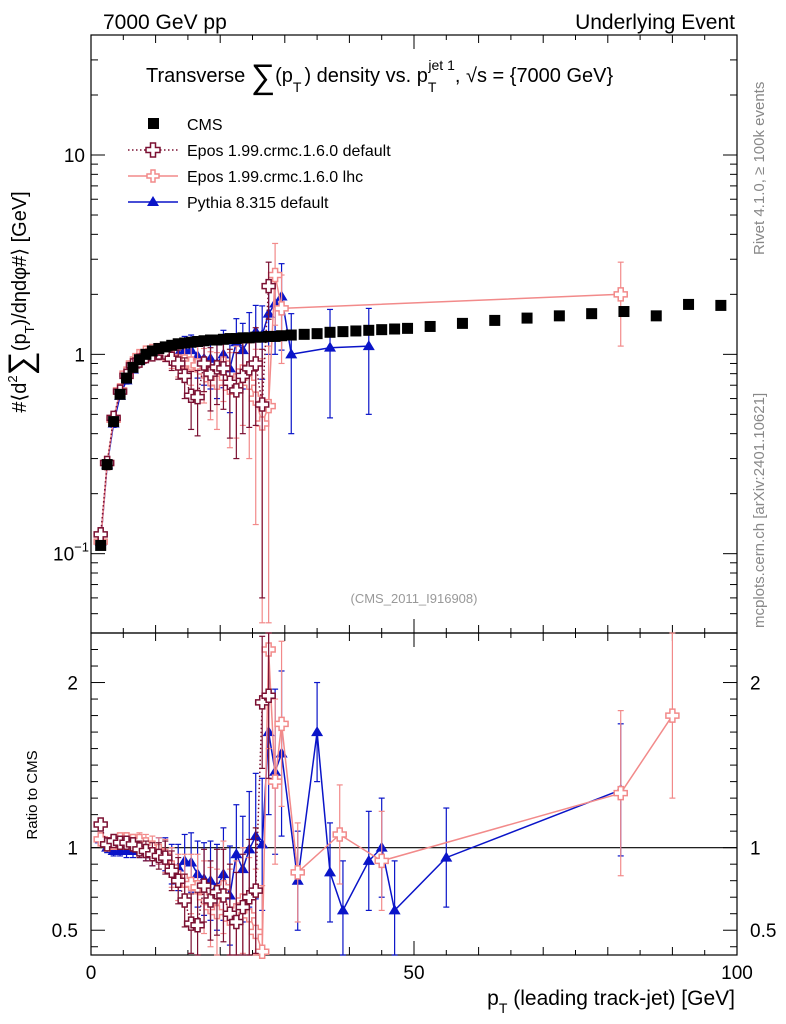 Image resolution: width=786 pixels, height=1024 pixels. Describe the element at coordinates (71, 553) in the screenshot. I see `main-ytick-label: 10−1` at that location.